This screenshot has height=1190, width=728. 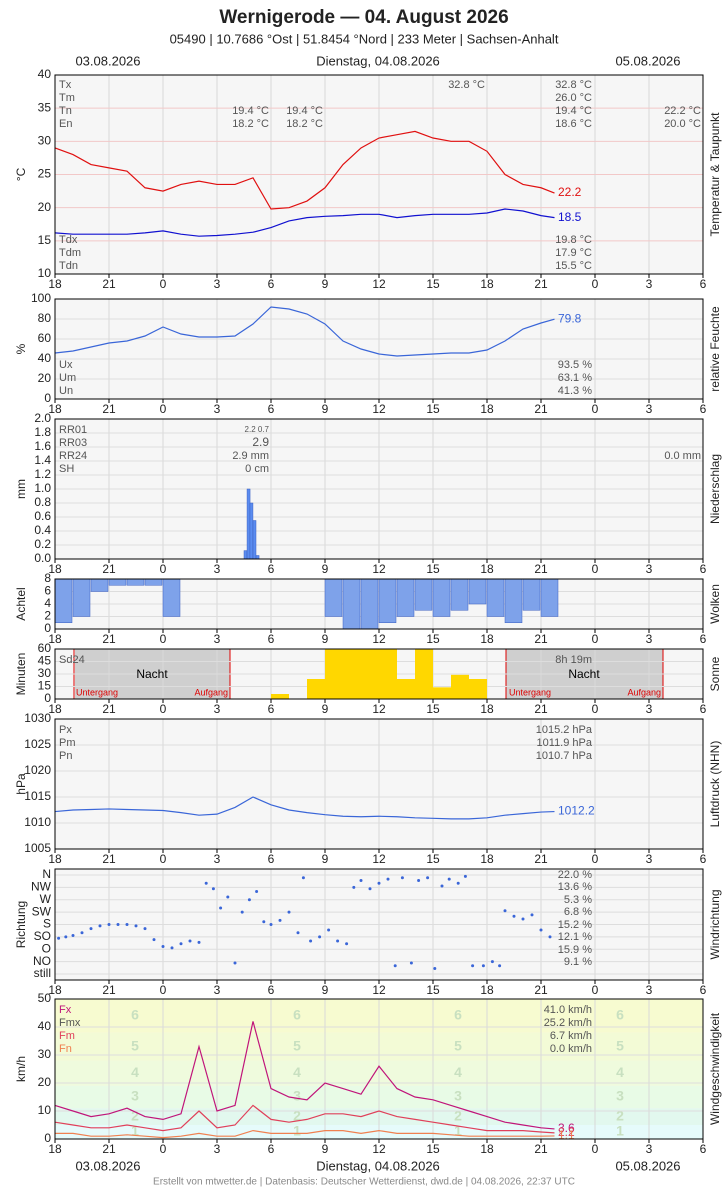 What do you see at coordinates (715, 784) in the screenshot?
I see `panel-title: Luftdruck (NHN)` at bounding box center [715, 784].